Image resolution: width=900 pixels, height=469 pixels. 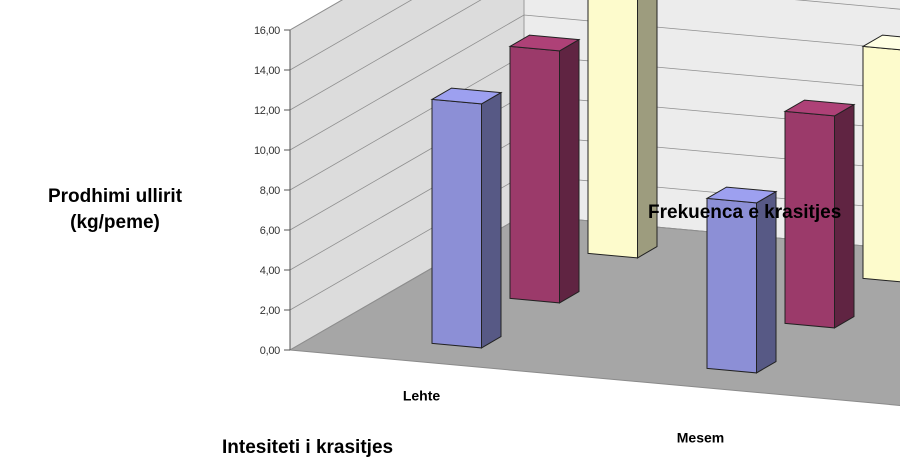 I want to click on y-tick-label: 8,00, so click(x=270, y=191).